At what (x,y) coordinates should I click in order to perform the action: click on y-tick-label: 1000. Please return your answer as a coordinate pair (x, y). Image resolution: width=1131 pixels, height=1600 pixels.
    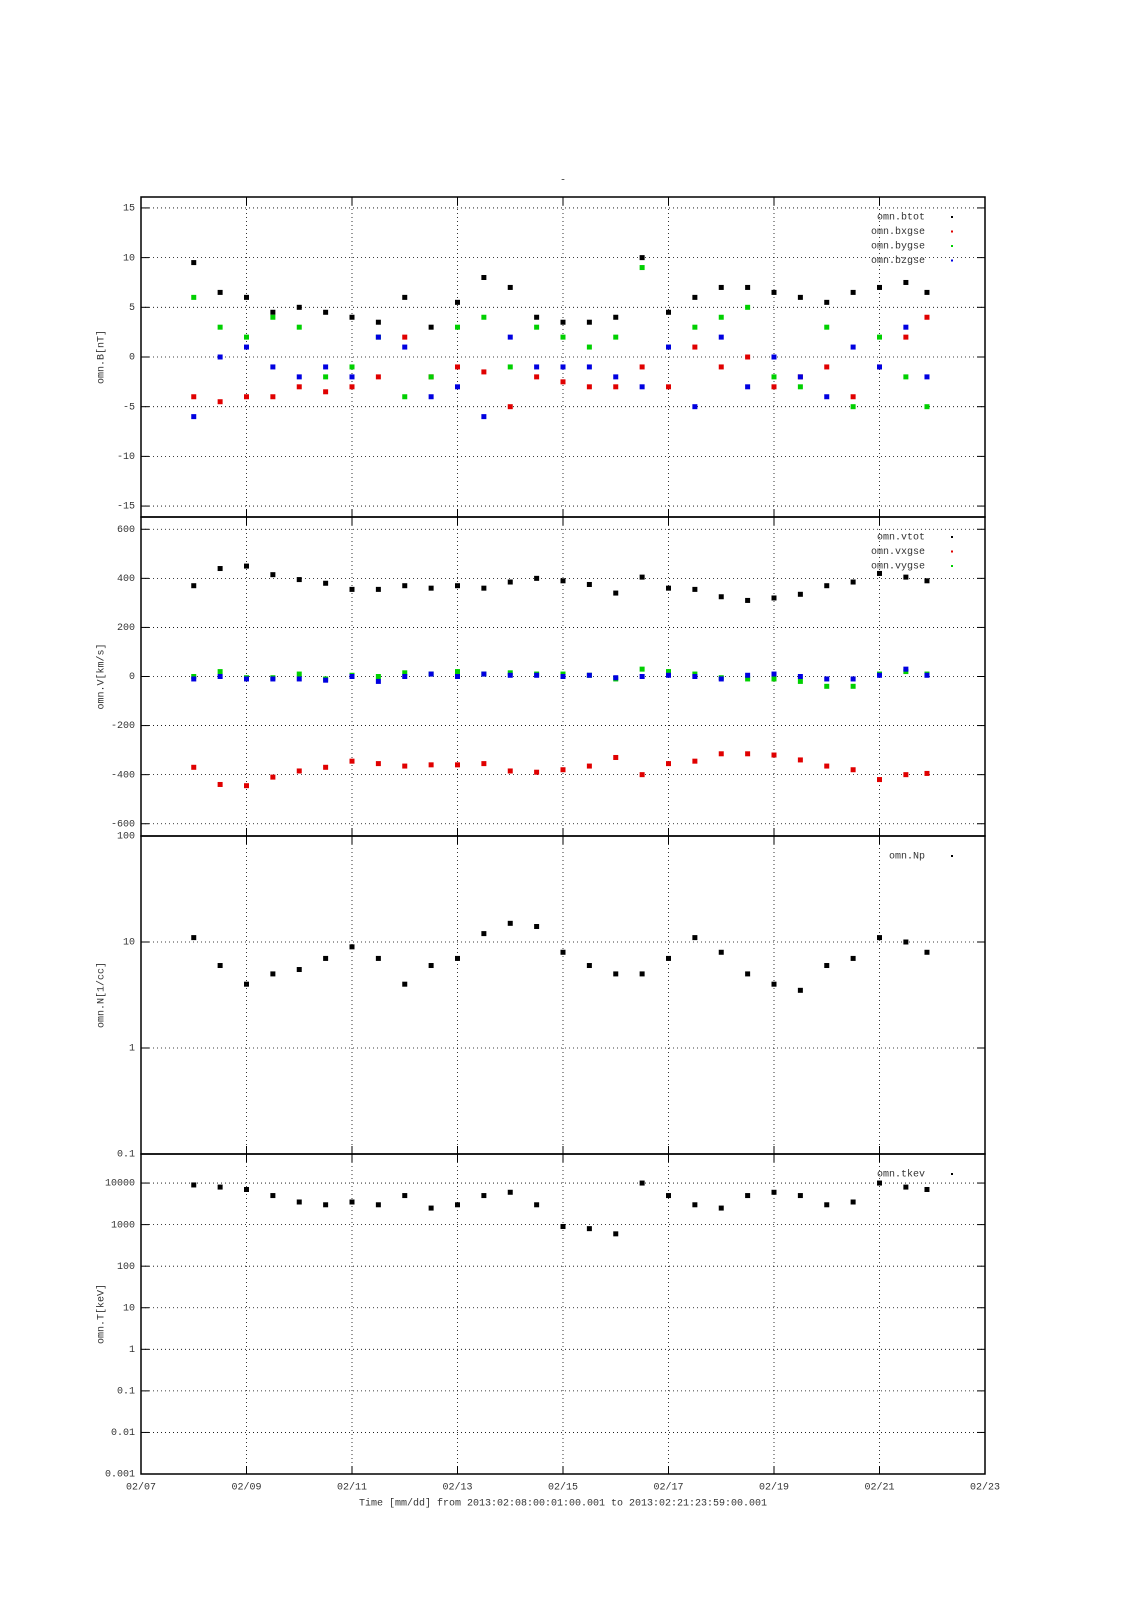
    Looking at the image, I should click on (123, 1225).